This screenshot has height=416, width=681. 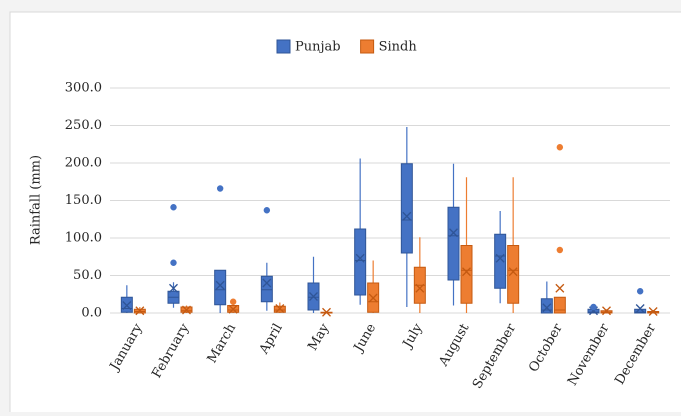 I want to click on legend-label: Sindh, so click(x=398, y=47).